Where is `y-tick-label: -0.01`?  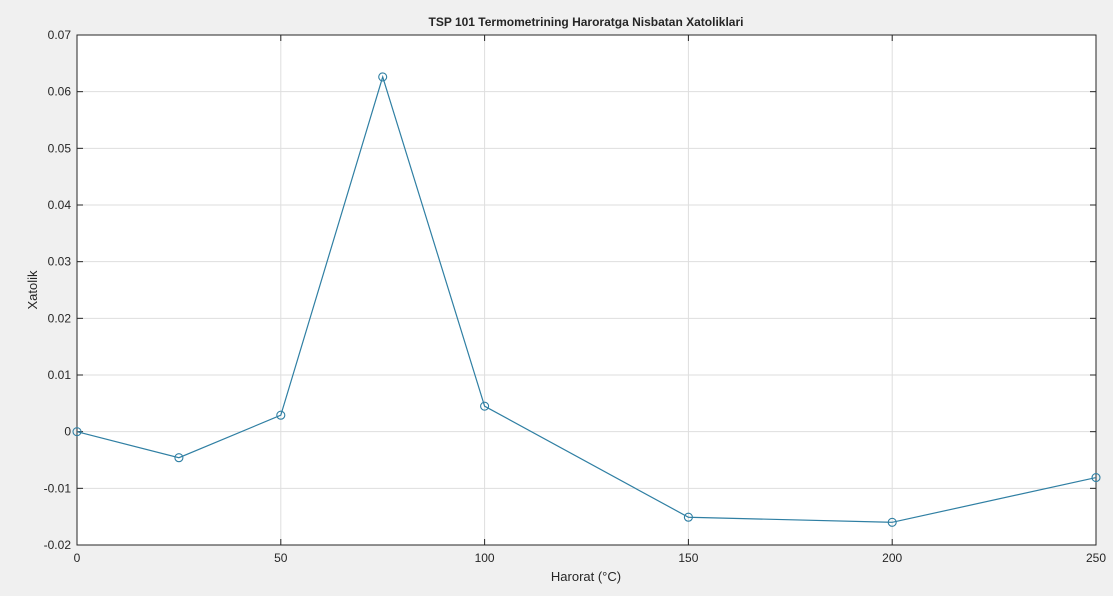
y-tick-label: -0.01 is located at coordinates (58, 488).